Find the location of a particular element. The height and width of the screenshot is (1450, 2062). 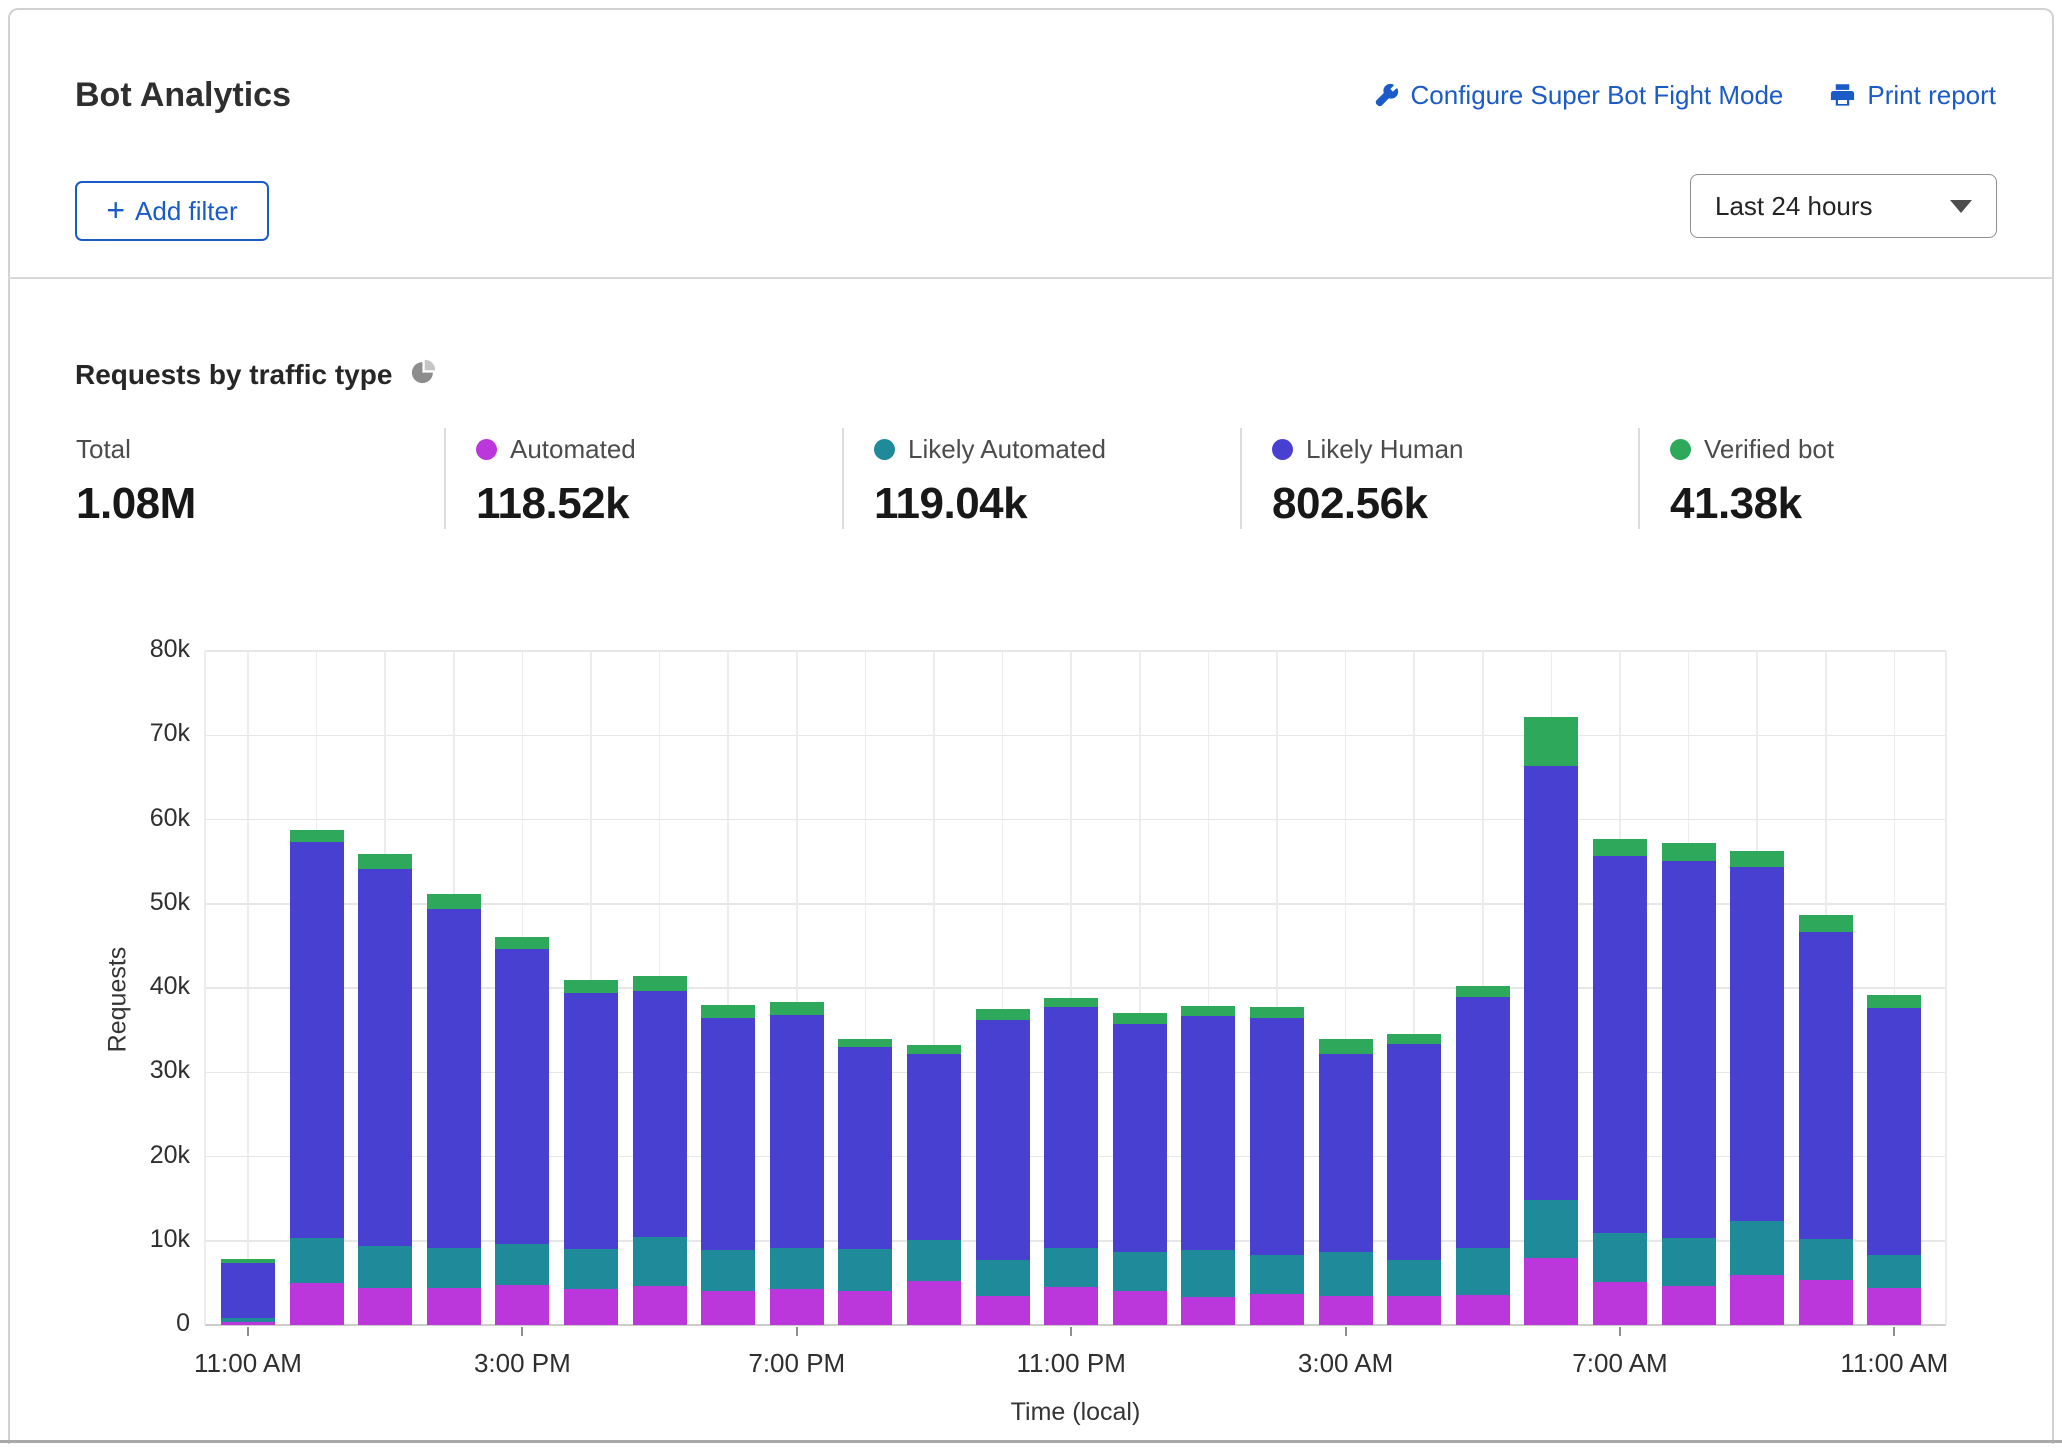

y-tick-label: 10k is located at coordinates (169, 1238).